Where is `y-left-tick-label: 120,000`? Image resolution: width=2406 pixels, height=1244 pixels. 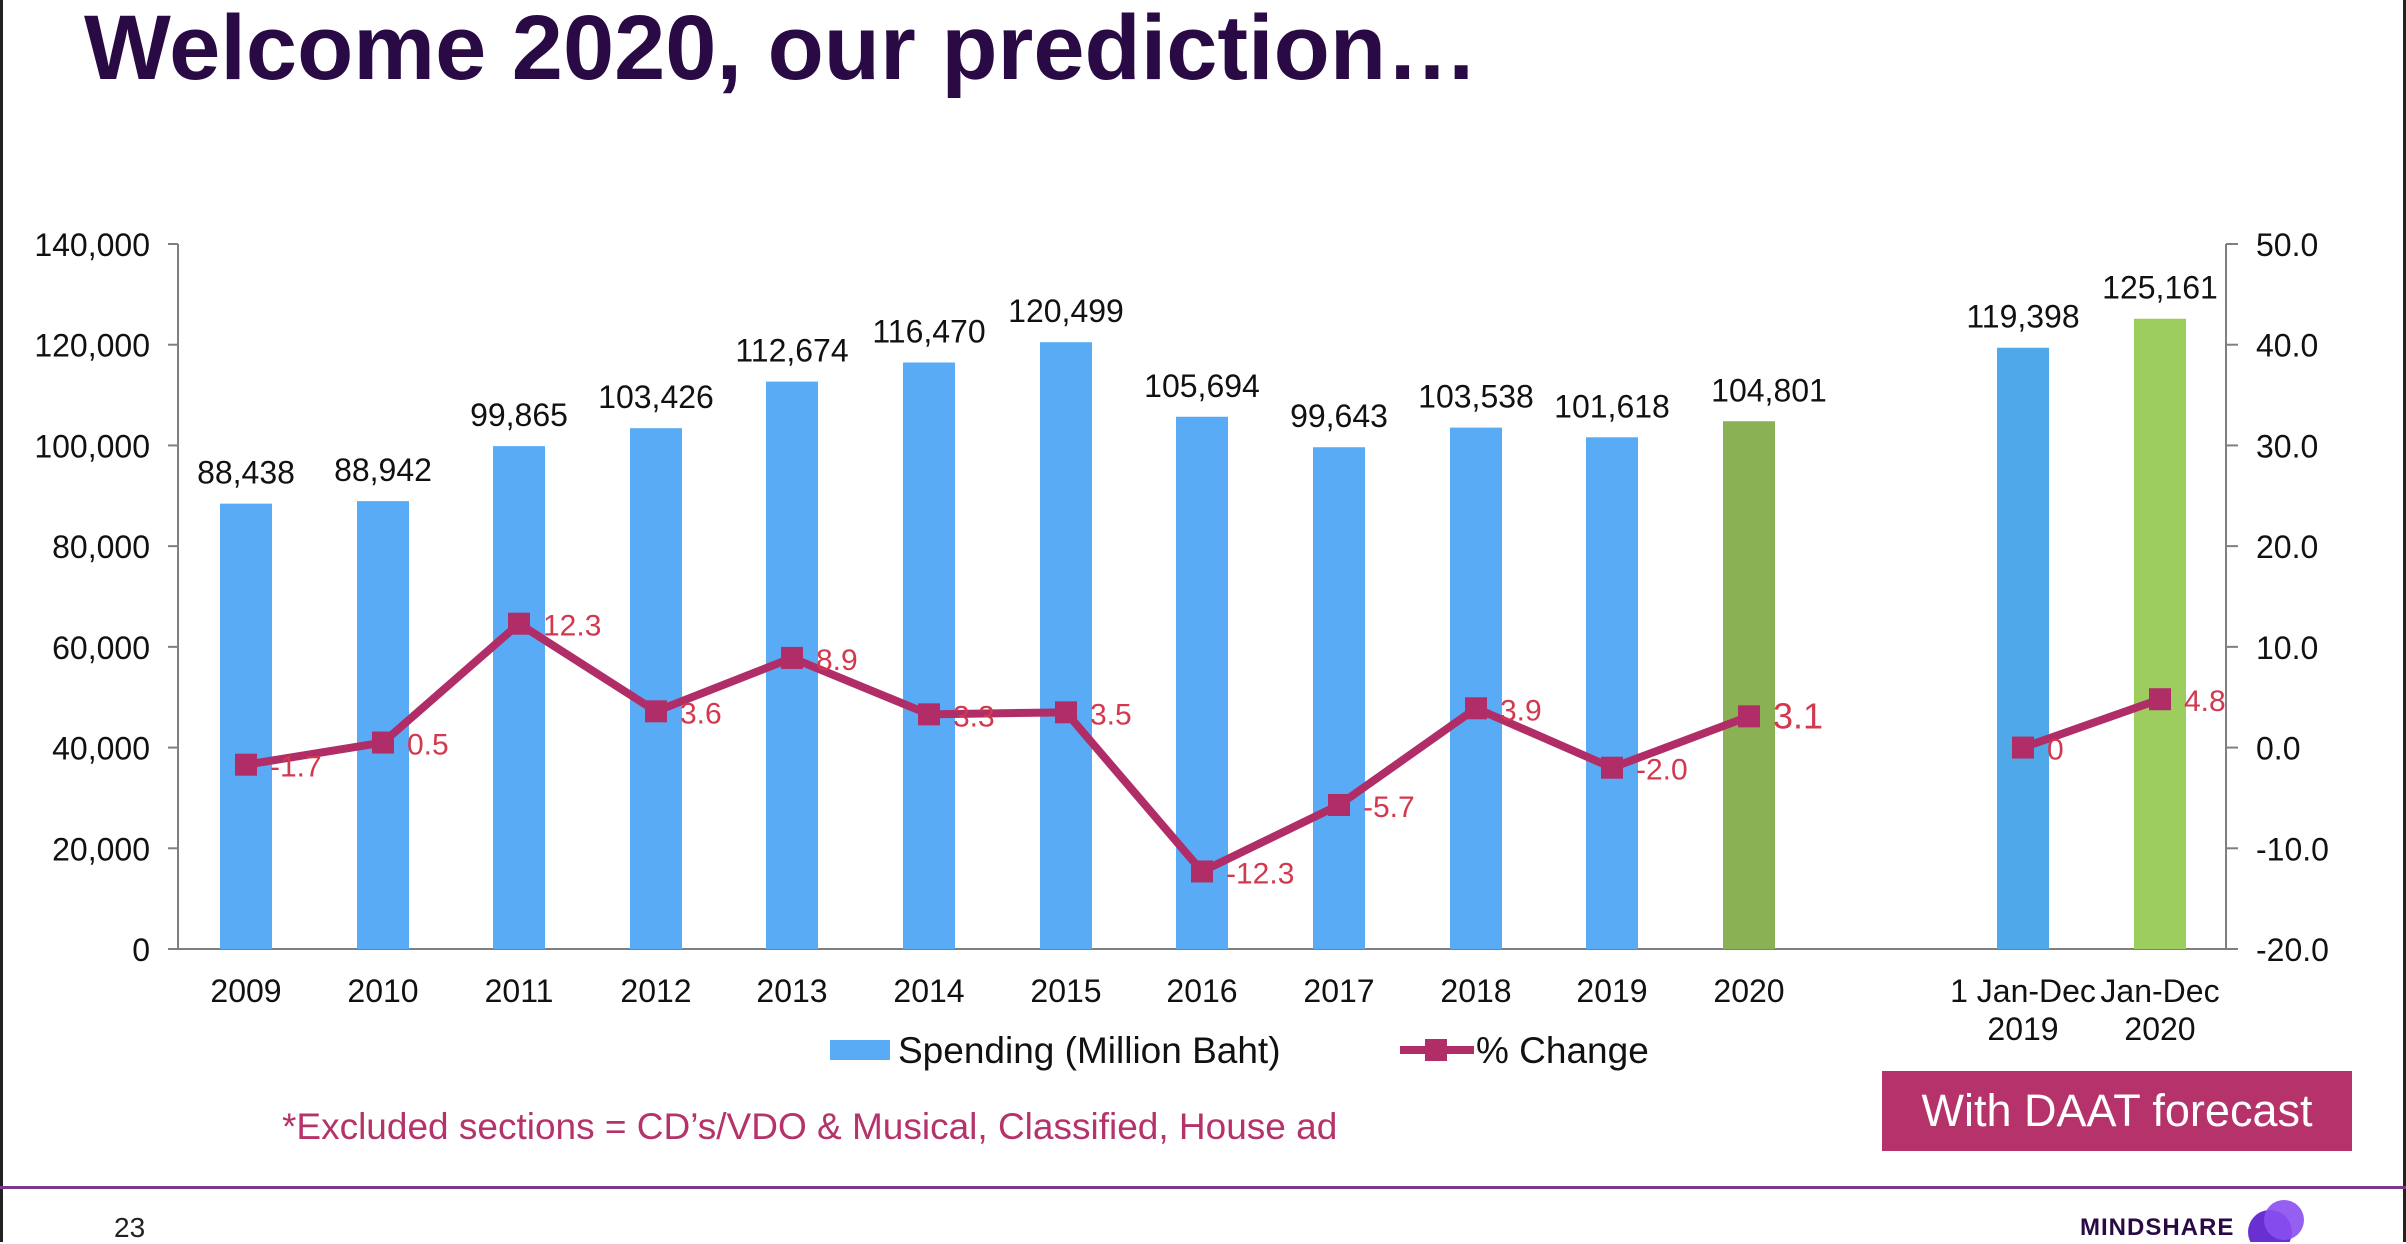
y-left-tick-label: 120,000 is located at coordinates (92, 346).